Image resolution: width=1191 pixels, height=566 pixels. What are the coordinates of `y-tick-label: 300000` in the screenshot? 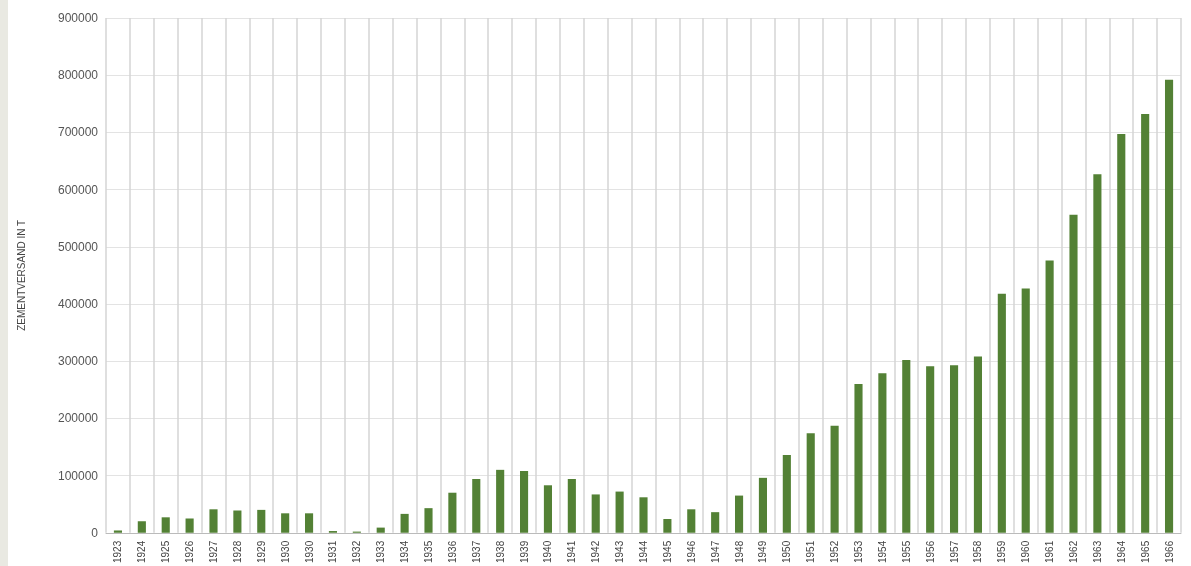 It's located at (78, 361).